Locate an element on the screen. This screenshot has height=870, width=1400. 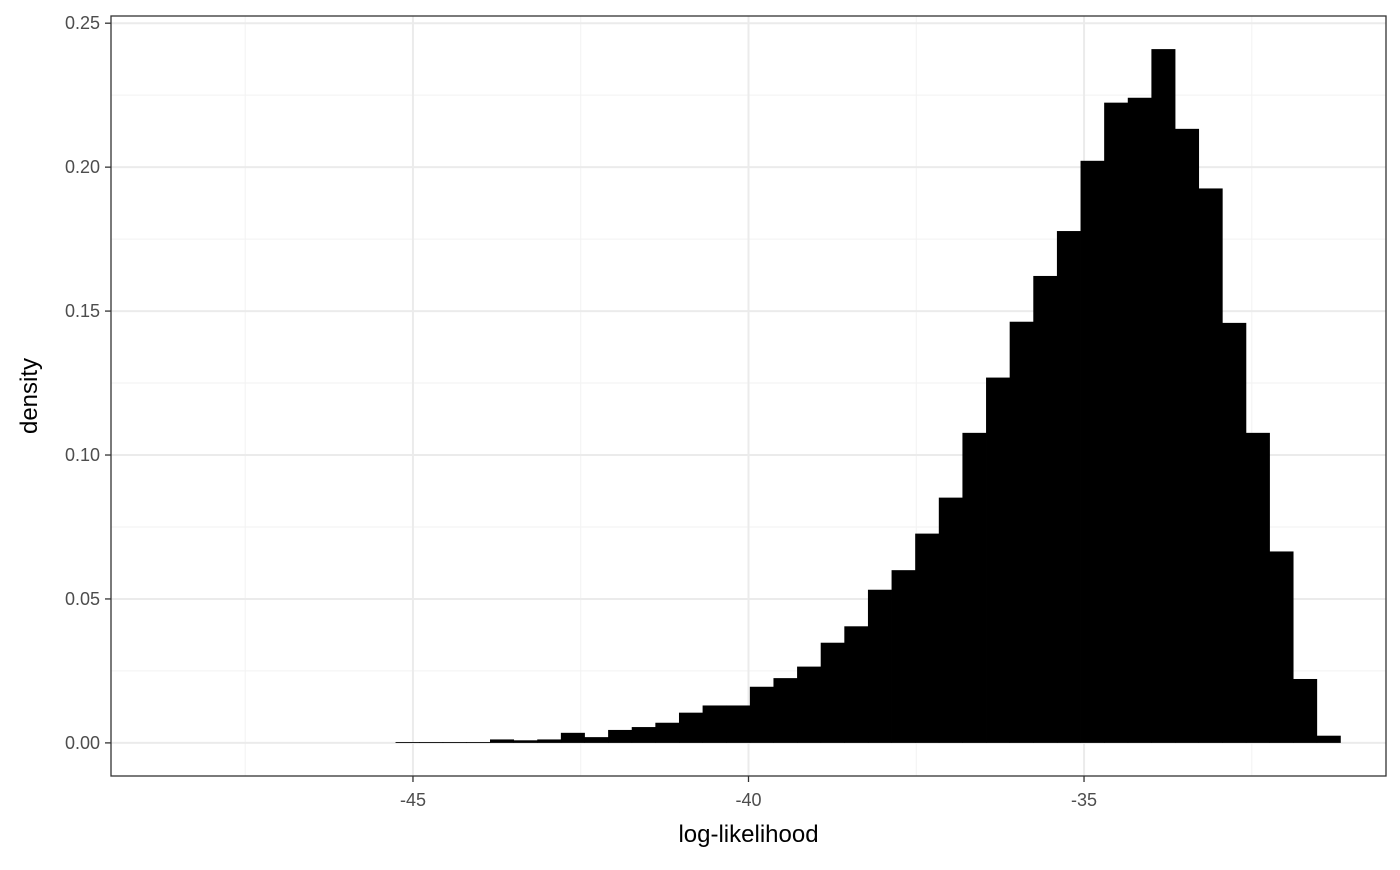
x-tick-label: -40 is located at coordinates (748, 800).